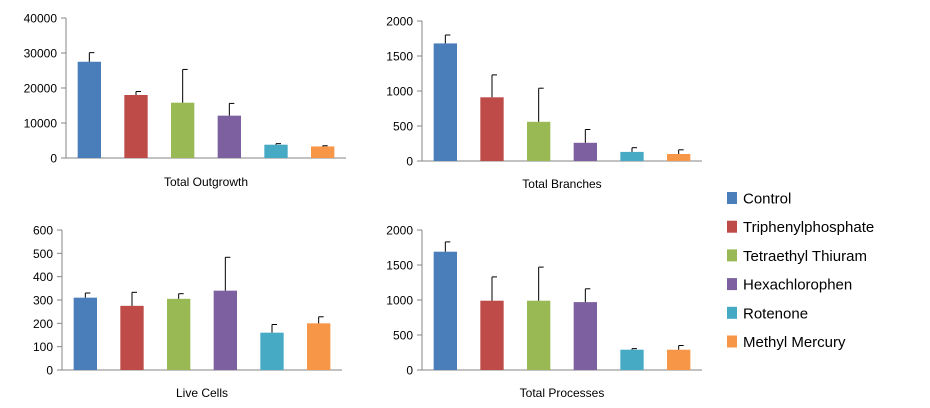  What do you see at coordinates (41, 19) in the screenshot?
I see `y-tick-label: 40000` at bounding box center [41, 19].